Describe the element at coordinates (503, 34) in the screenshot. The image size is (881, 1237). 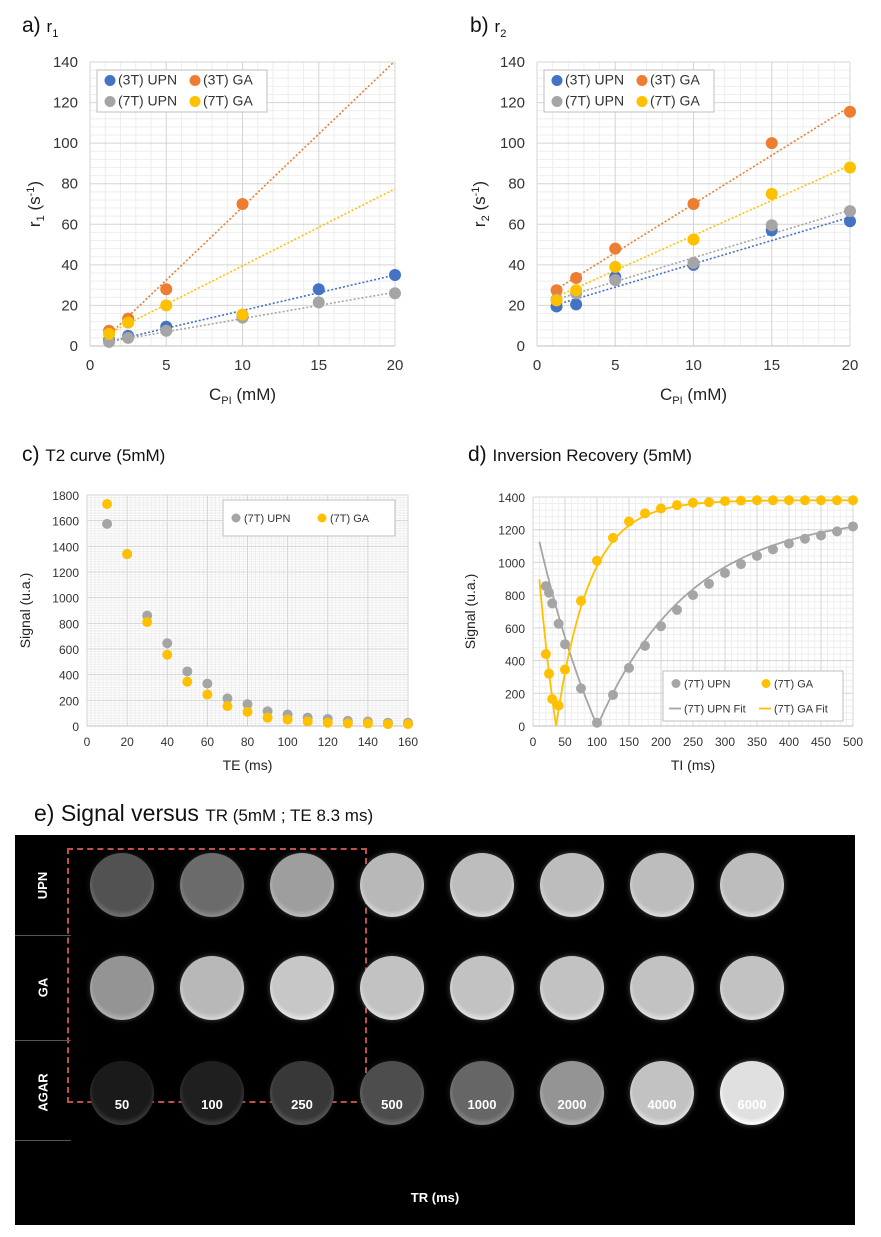
I see `panel-b-title-sub: 2` at that location.